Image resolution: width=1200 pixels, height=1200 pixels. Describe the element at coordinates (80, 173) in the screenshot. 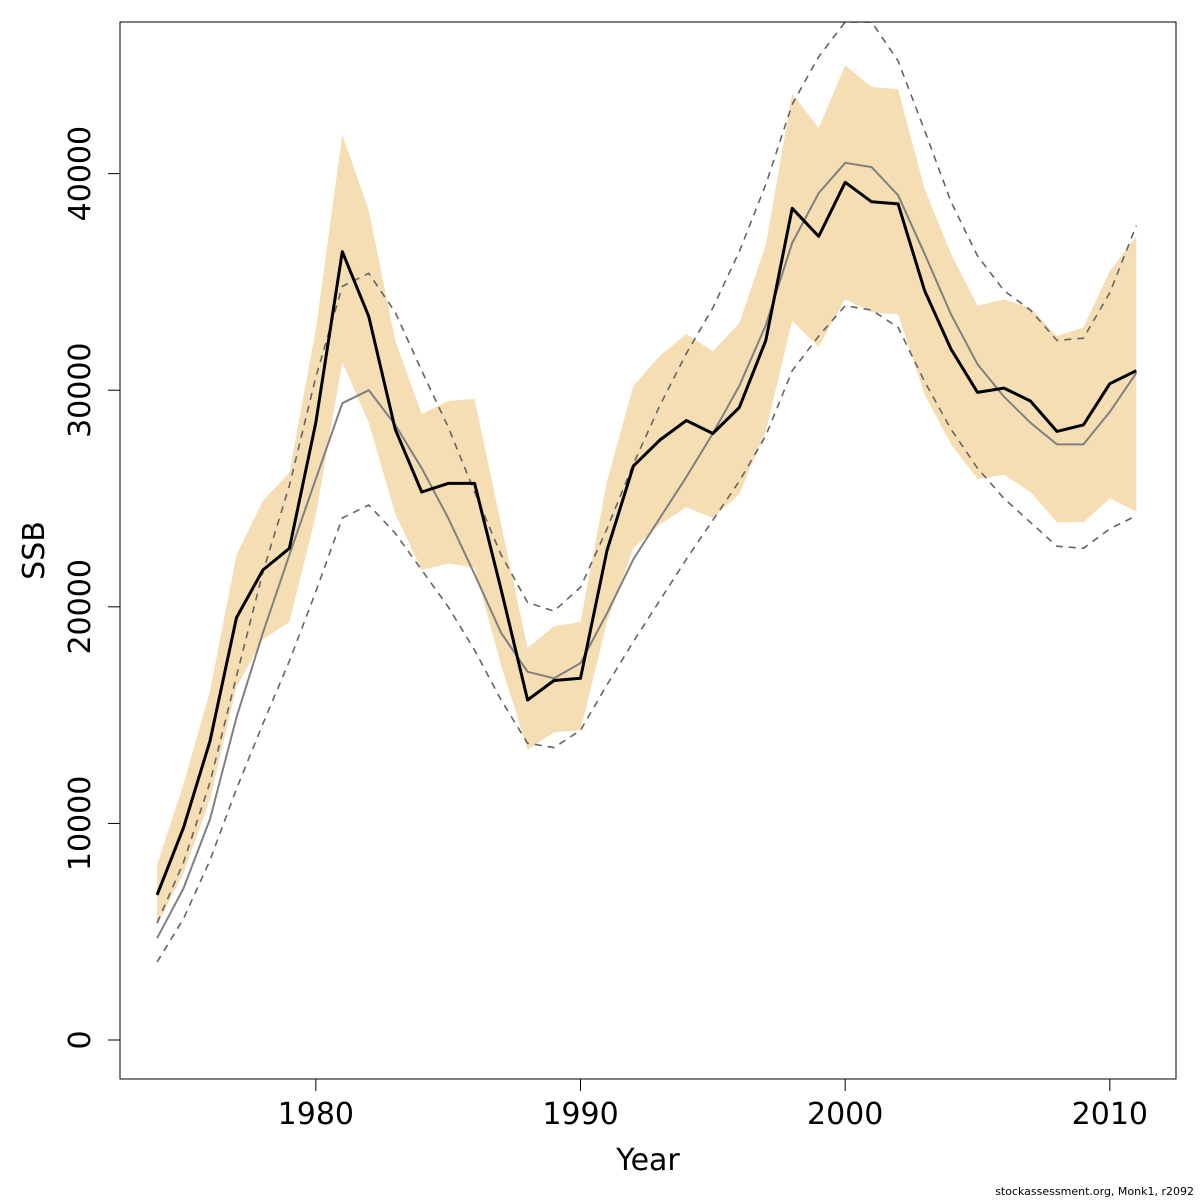

I see `y-tick-label: 40000` at that location.